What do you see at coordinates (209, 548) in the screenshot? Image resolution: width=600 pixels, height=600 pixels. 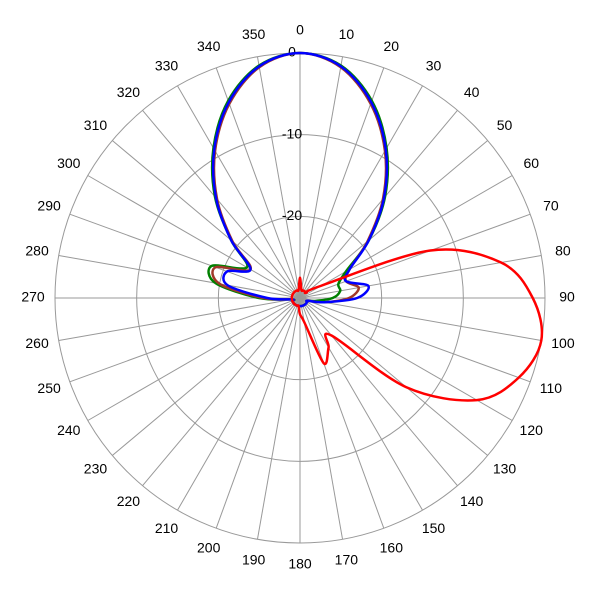 I see `angle-tick-label: 200` at bounding box center [209, 548].